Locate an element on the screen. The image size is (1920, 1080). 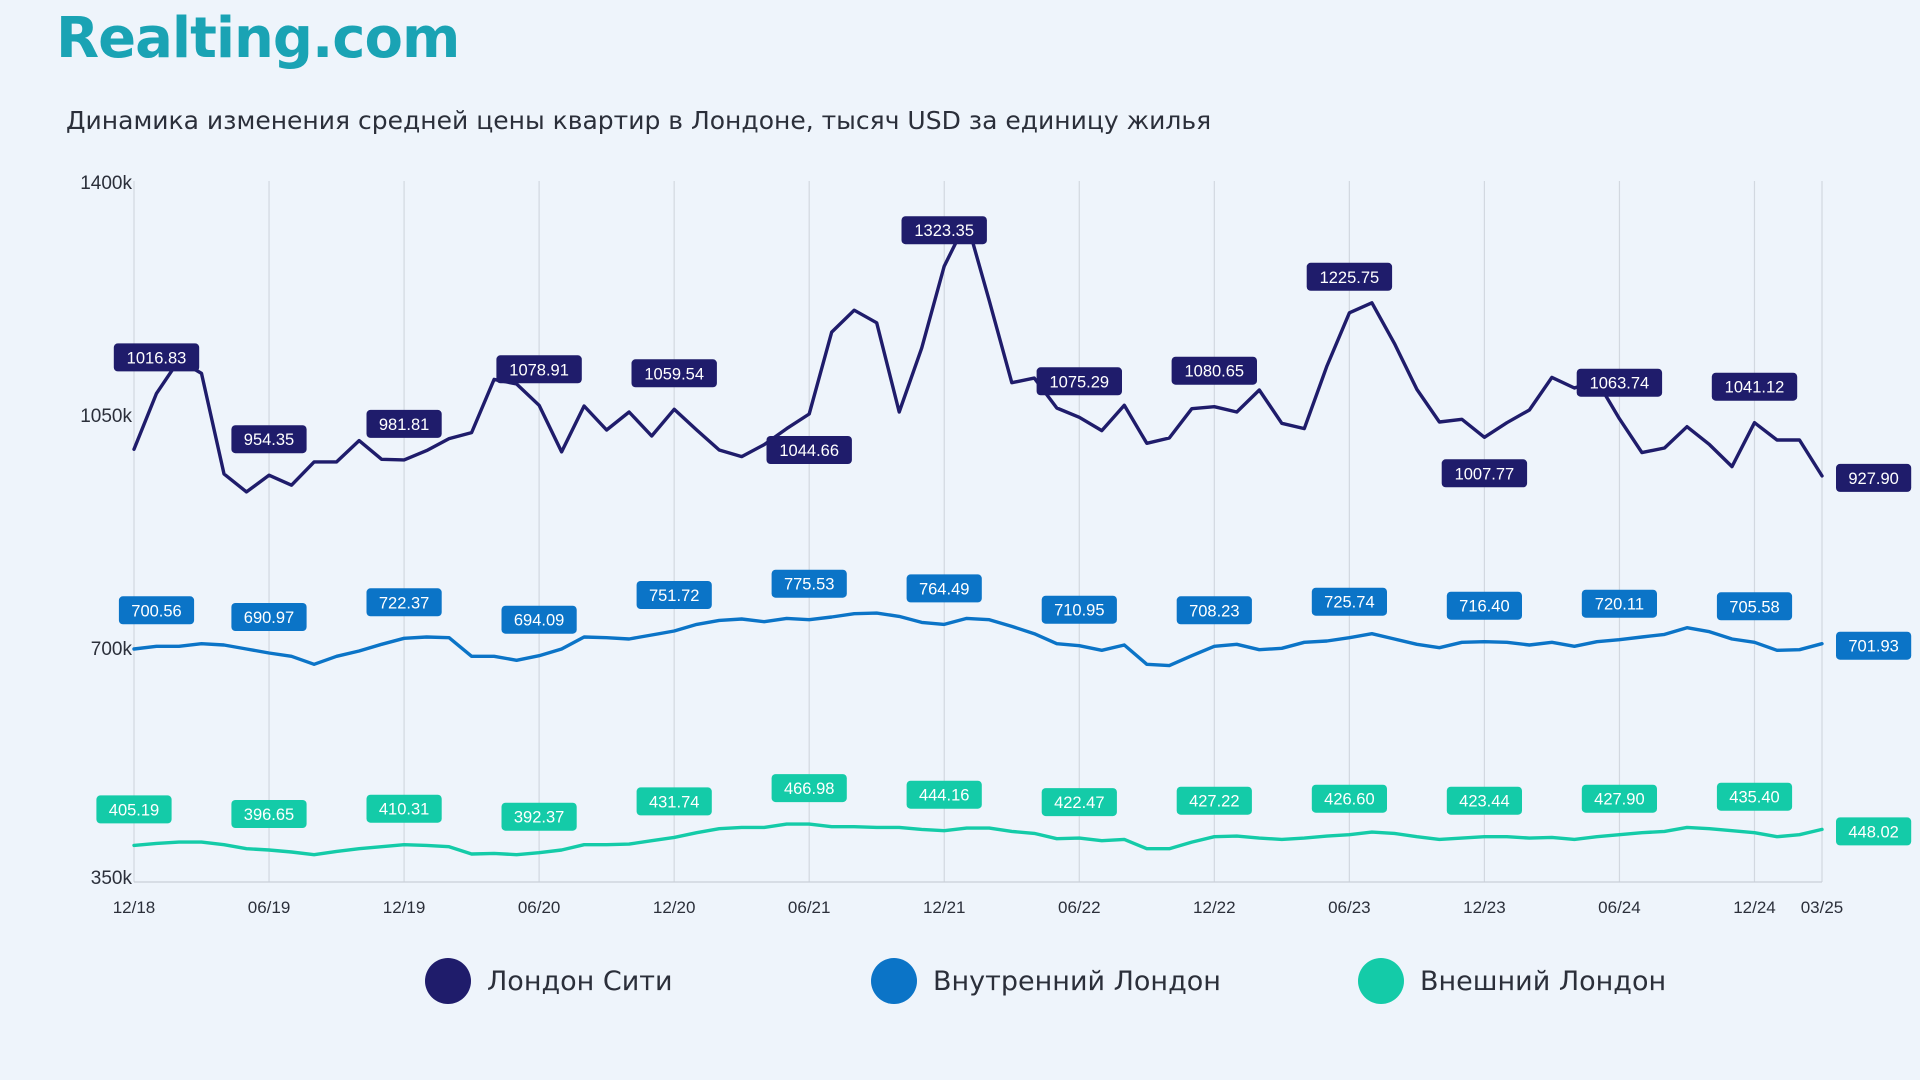
data-label: 927.90 is located at coordinates (1874, 477).